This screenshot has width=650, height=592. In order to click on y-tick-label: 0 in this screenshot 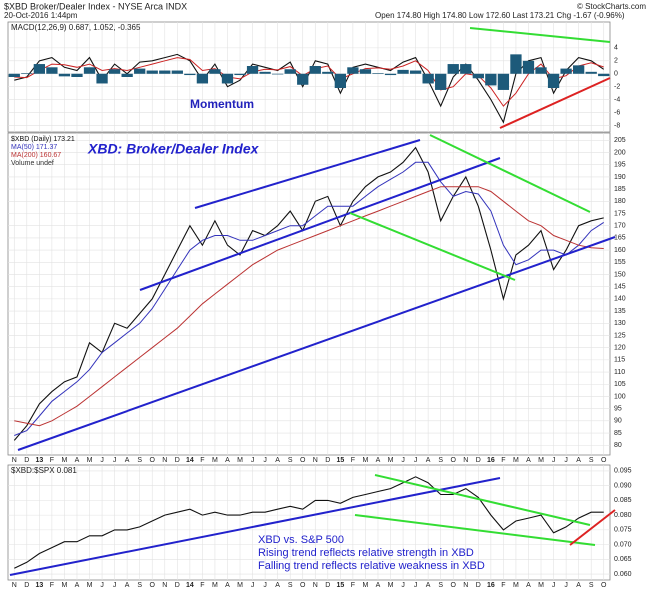, I will do `click(616, 74)`.